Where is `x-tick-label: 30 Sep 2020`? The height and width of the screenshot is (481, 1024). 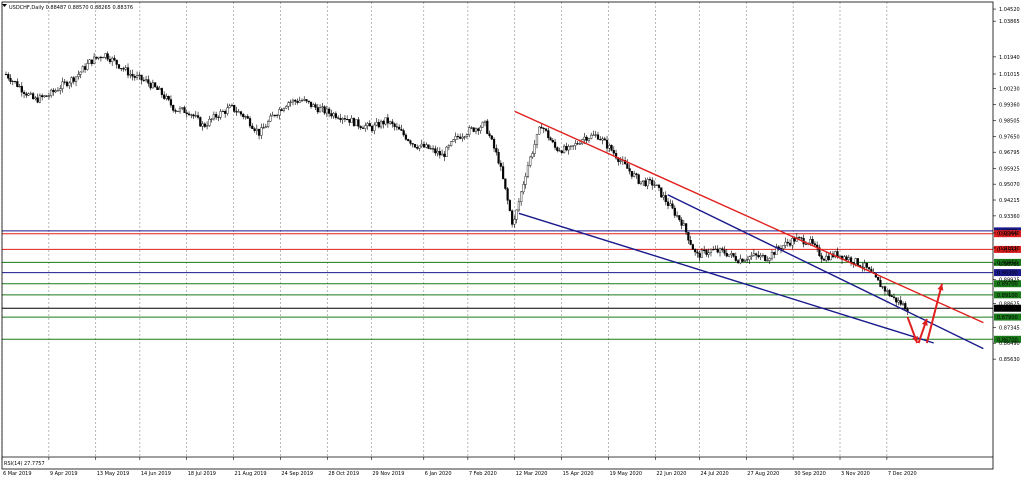 x-tick-label: 30 Sep 2020 is located at coordinates (810, 474).